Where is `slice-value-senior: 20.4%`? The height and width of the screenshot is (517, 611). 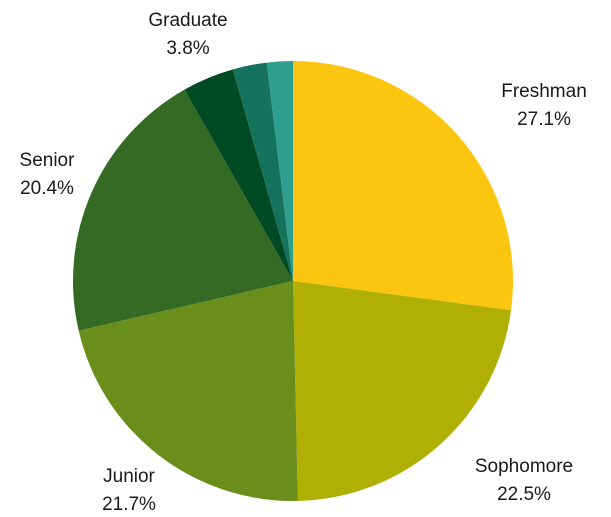
slice-value-senior: 20.4% is located at coordinates (47, 188).